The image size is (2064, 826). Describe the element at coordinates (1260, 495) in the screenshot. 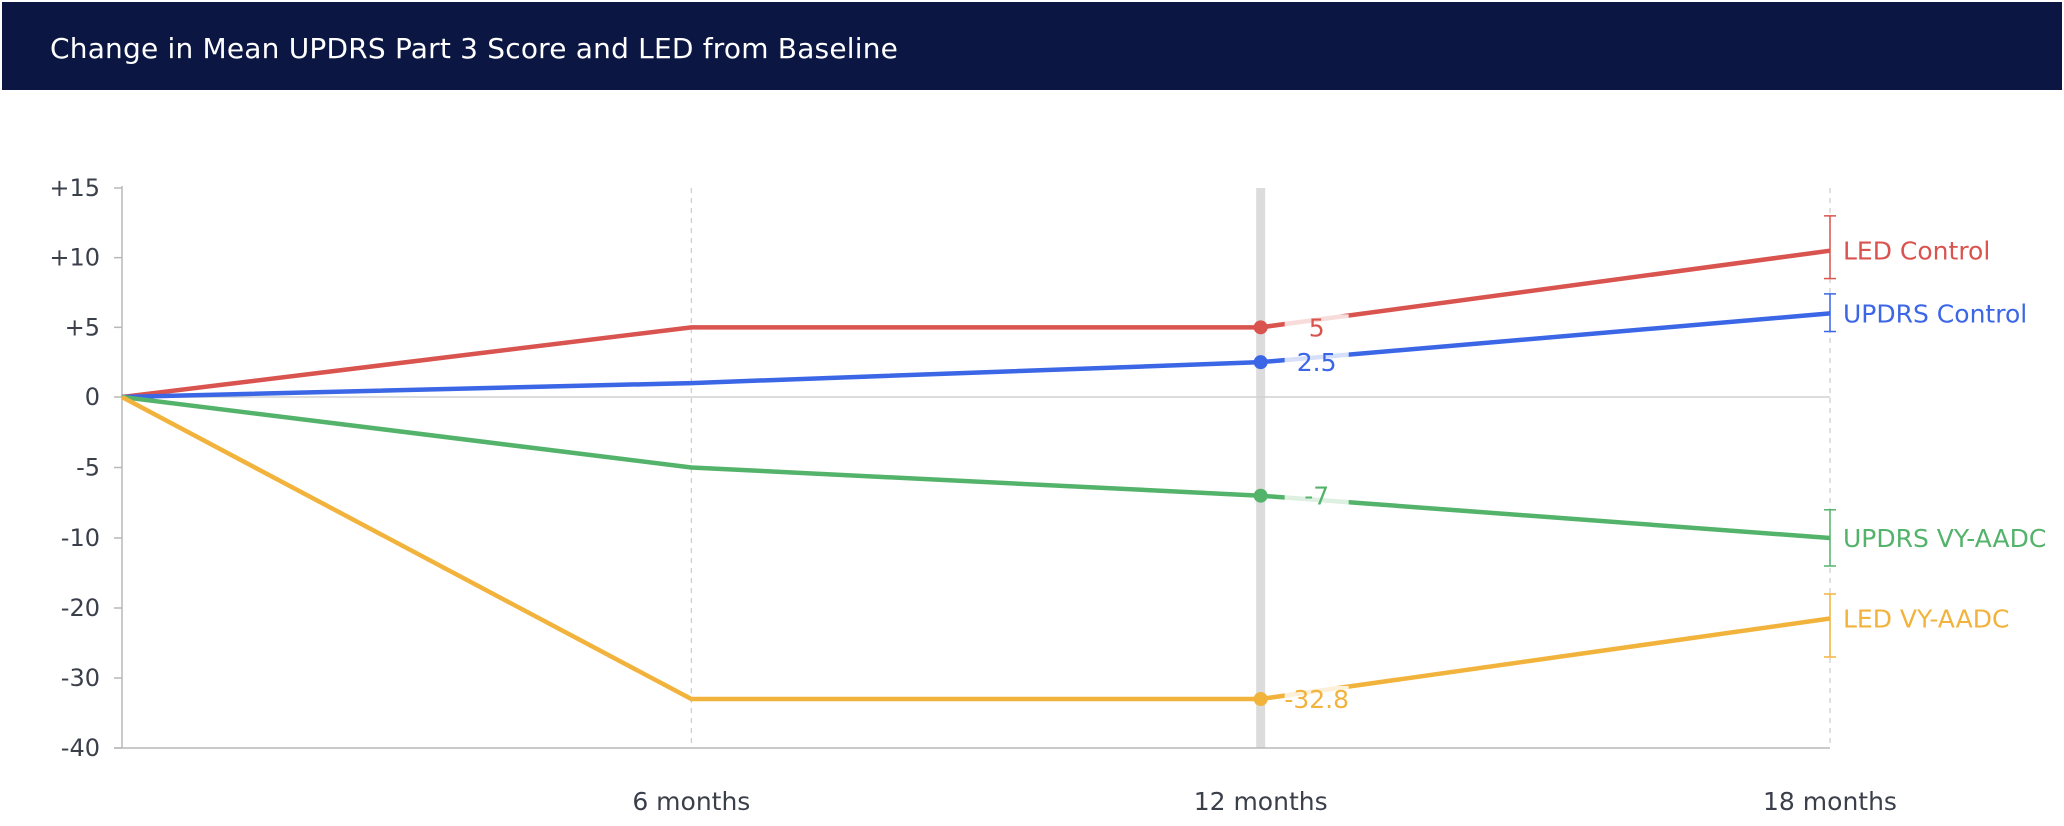

I see `highlight-point-updrs-vy-aadc` at that location.